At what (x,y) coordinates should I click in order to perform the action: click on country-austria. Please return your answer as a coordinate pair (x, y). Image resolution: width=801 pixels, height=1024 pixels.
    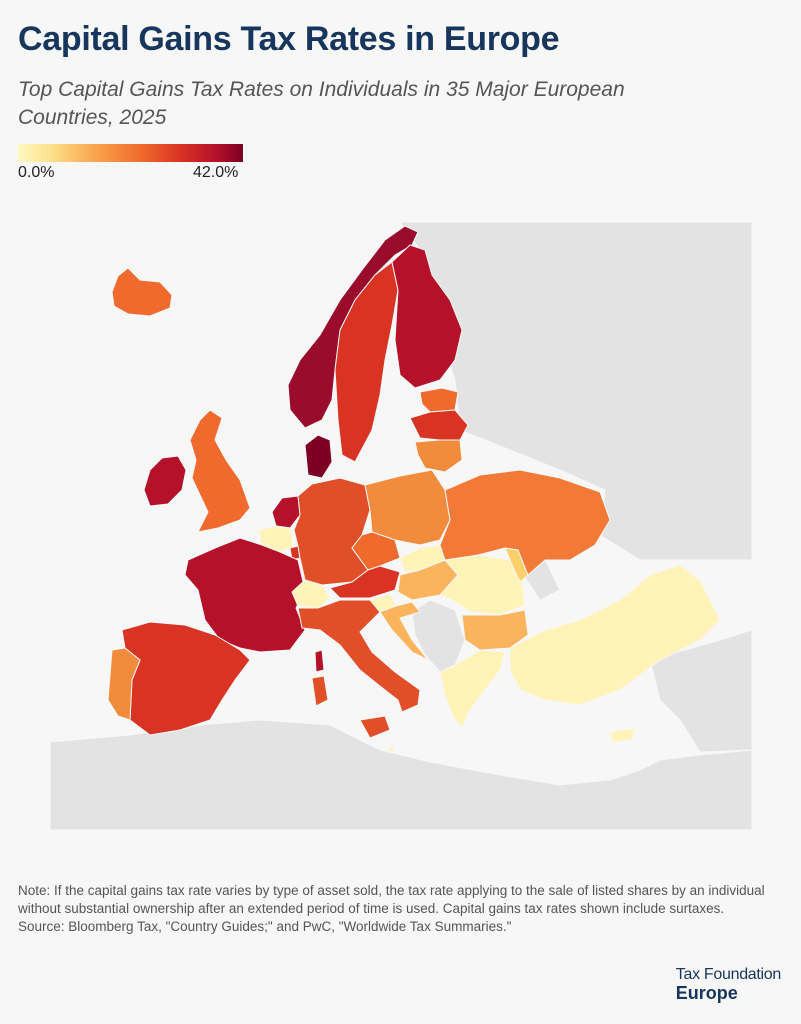
    Looking at the image, I should click on (365, 582).